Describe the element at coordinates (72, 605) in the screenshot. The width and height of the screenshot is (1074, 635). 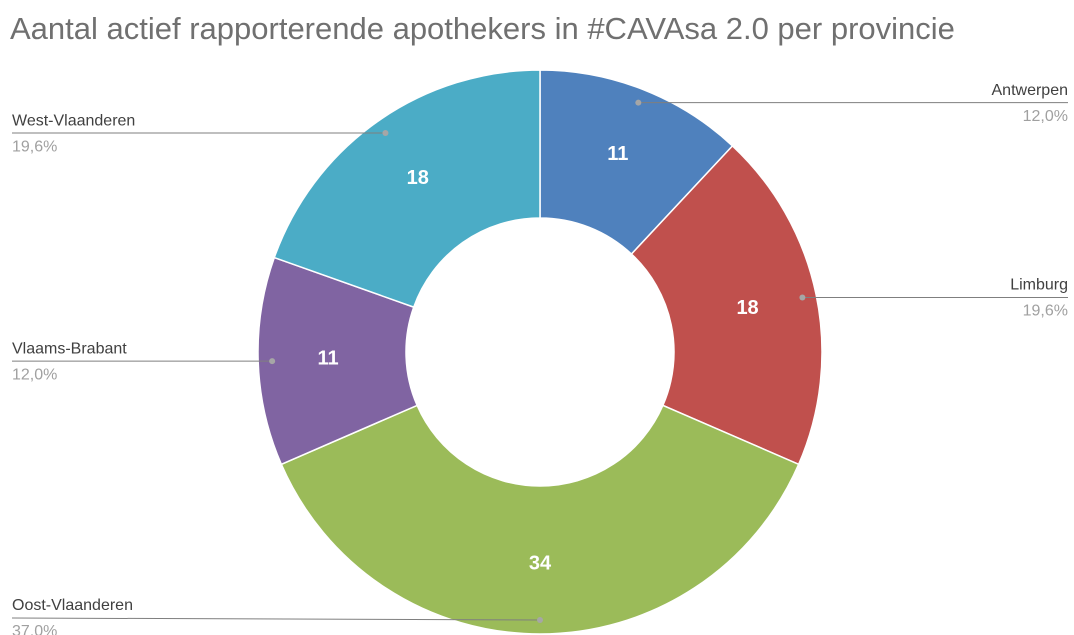
I see `category-label: Oost-Vlaanderen` at that location.